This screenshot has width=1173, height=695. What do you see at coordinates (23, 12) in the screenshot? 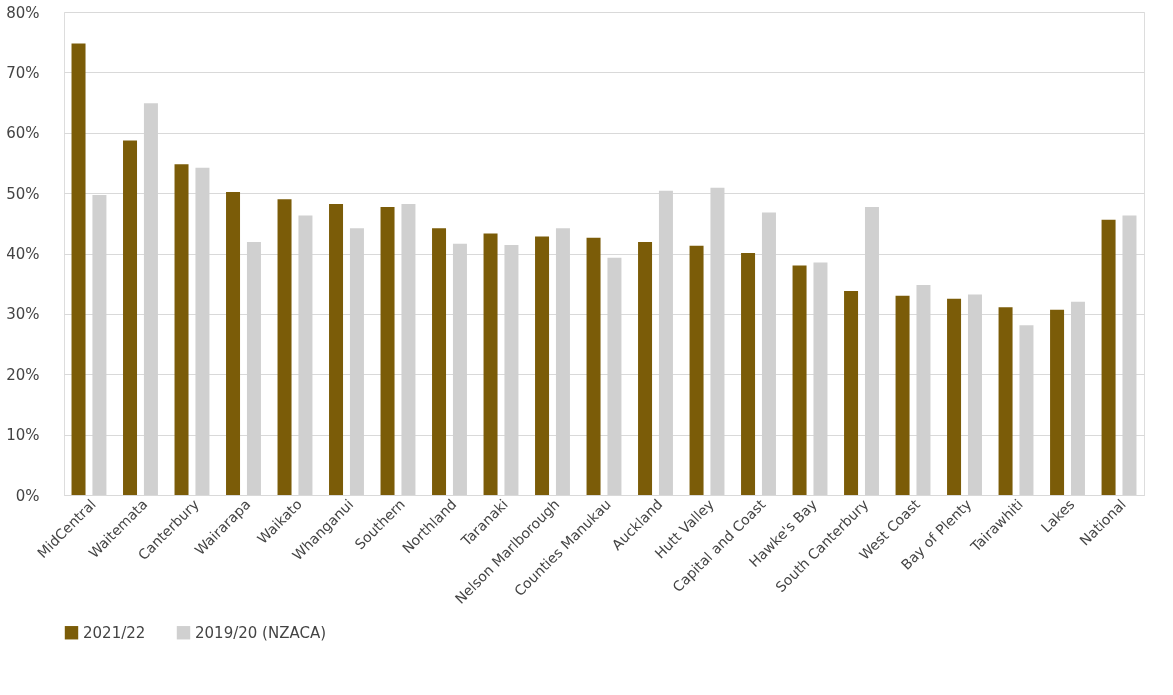
I see `y-tick-label: 80%` at bounding box center [23, 12].